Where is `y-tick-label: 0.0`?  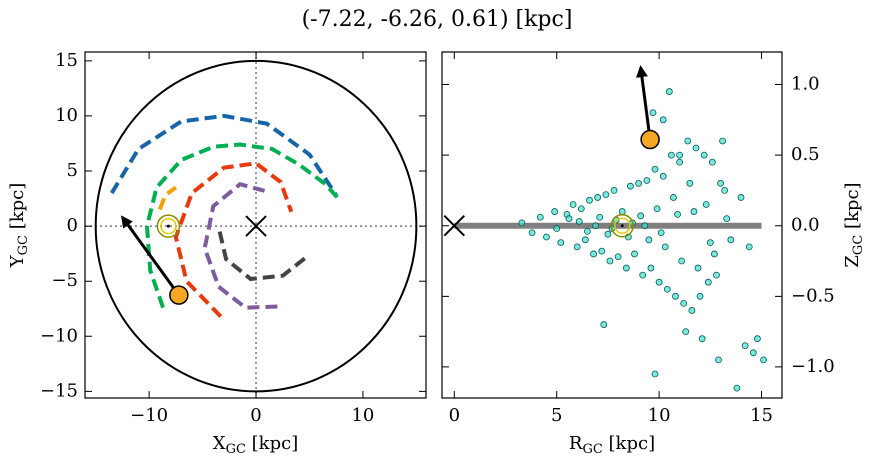 y-tick-label: 0.0 is located at coordinates (805, 225).